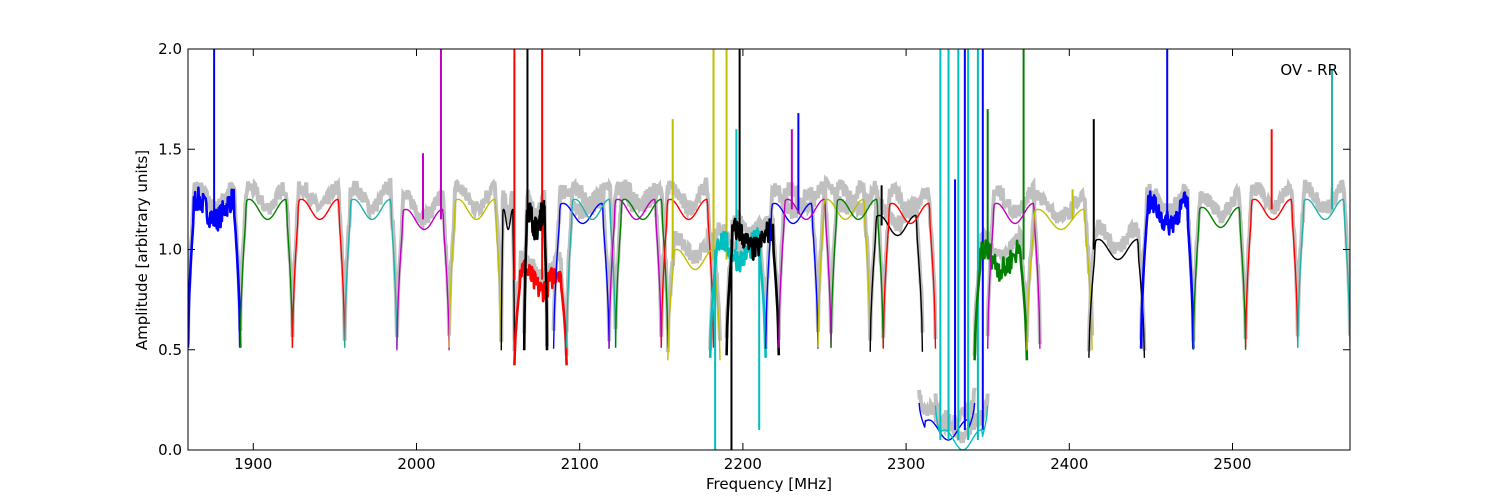 This screenshot has width=1500, height=500. I want to click on y-axis-title: Amplitude [arbitrary units], so click(142, 250).